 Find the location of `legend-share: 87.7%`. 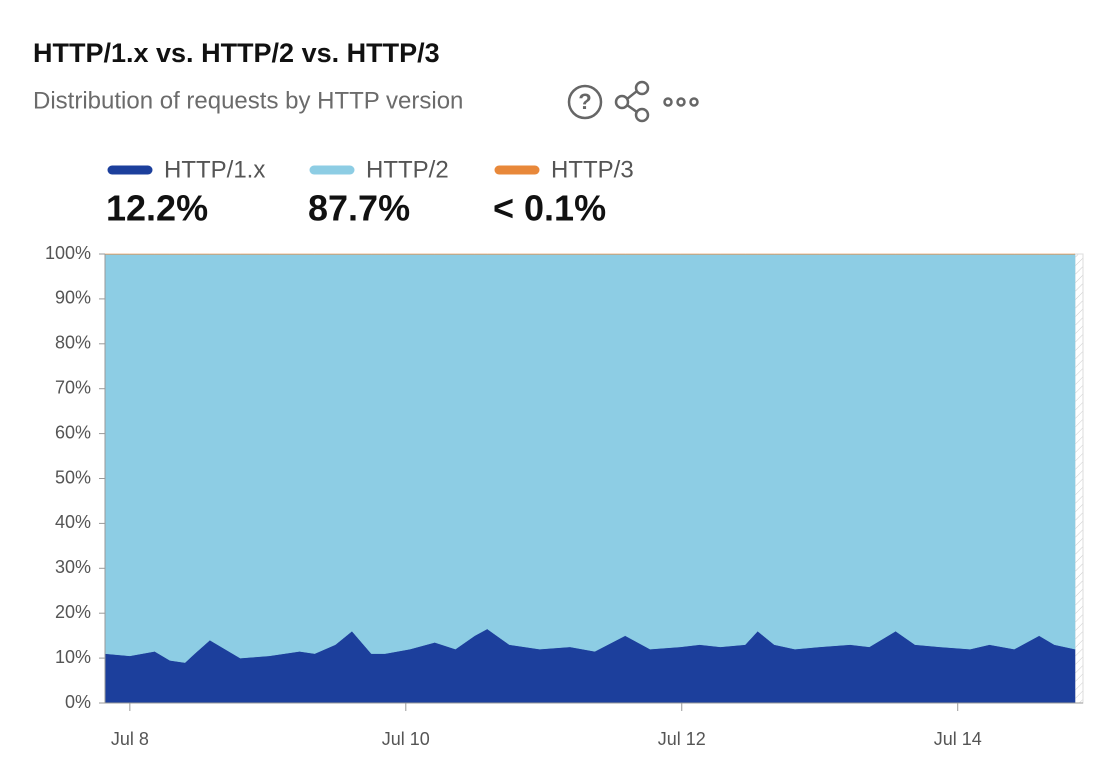

legend-share: 87.7% is located at coordinates (359, 208).